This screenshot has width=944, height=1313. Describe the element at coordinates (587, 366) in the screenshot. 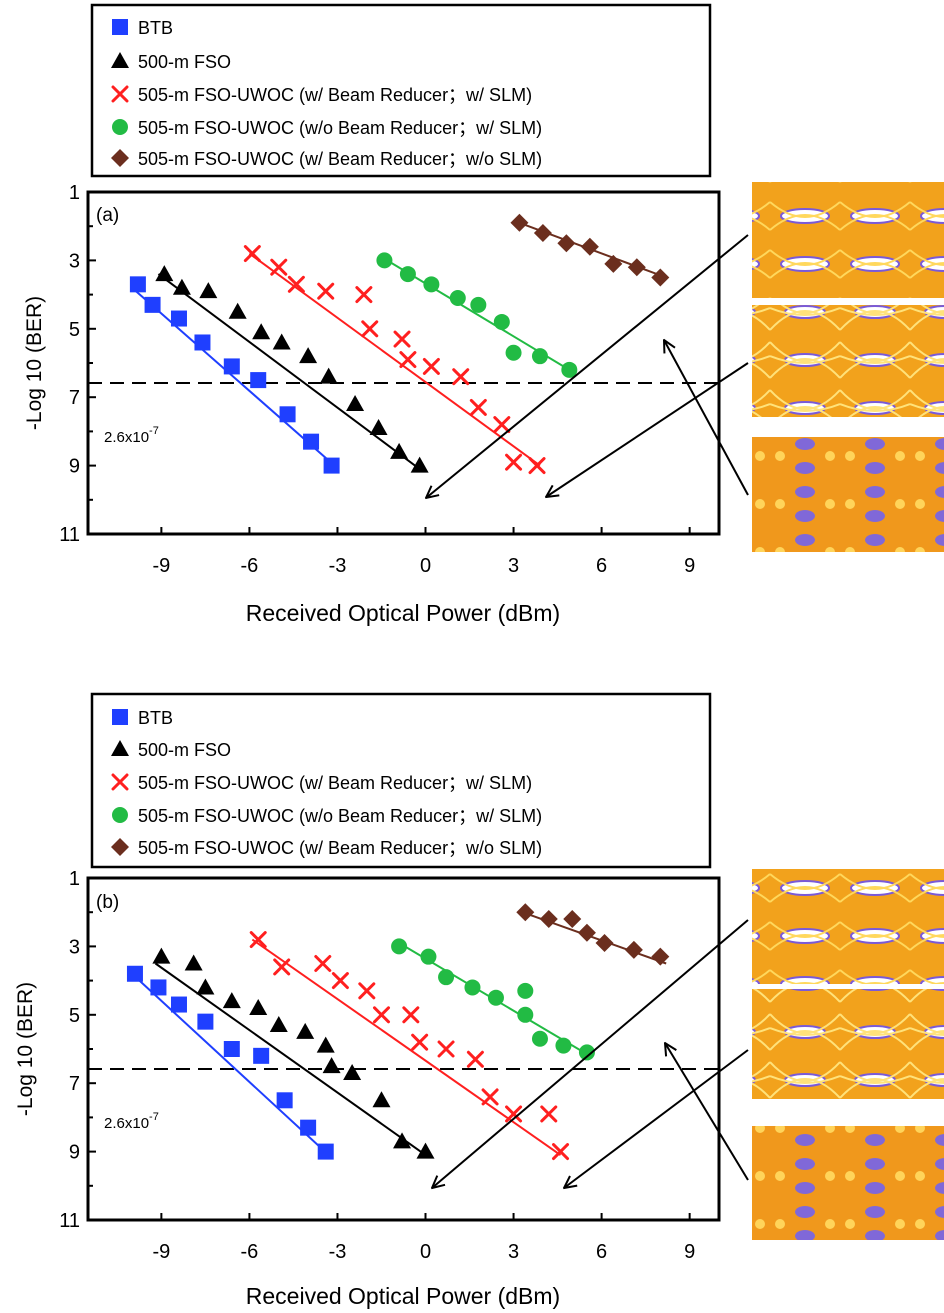

I see `pointer-arrow-a1` at that location.